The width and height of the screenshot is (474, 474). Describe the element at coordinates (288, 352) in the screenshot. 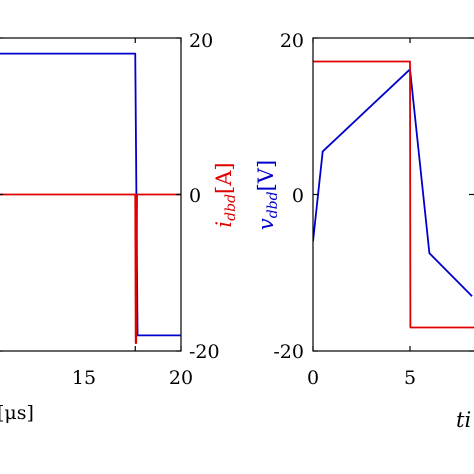

I see `right-ytick-label-bottom: -20` at that location.